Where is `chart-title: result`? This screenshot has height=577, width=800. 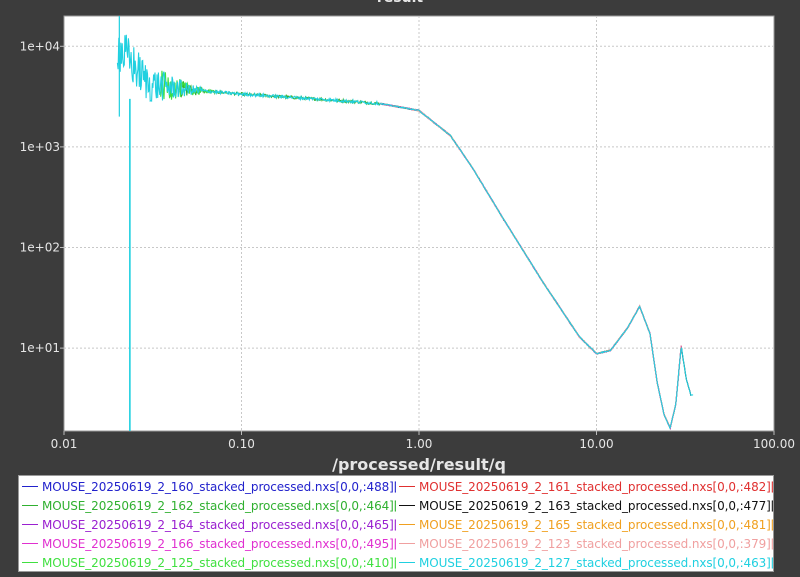
chart-title: result is located at coordinates (400, 3).